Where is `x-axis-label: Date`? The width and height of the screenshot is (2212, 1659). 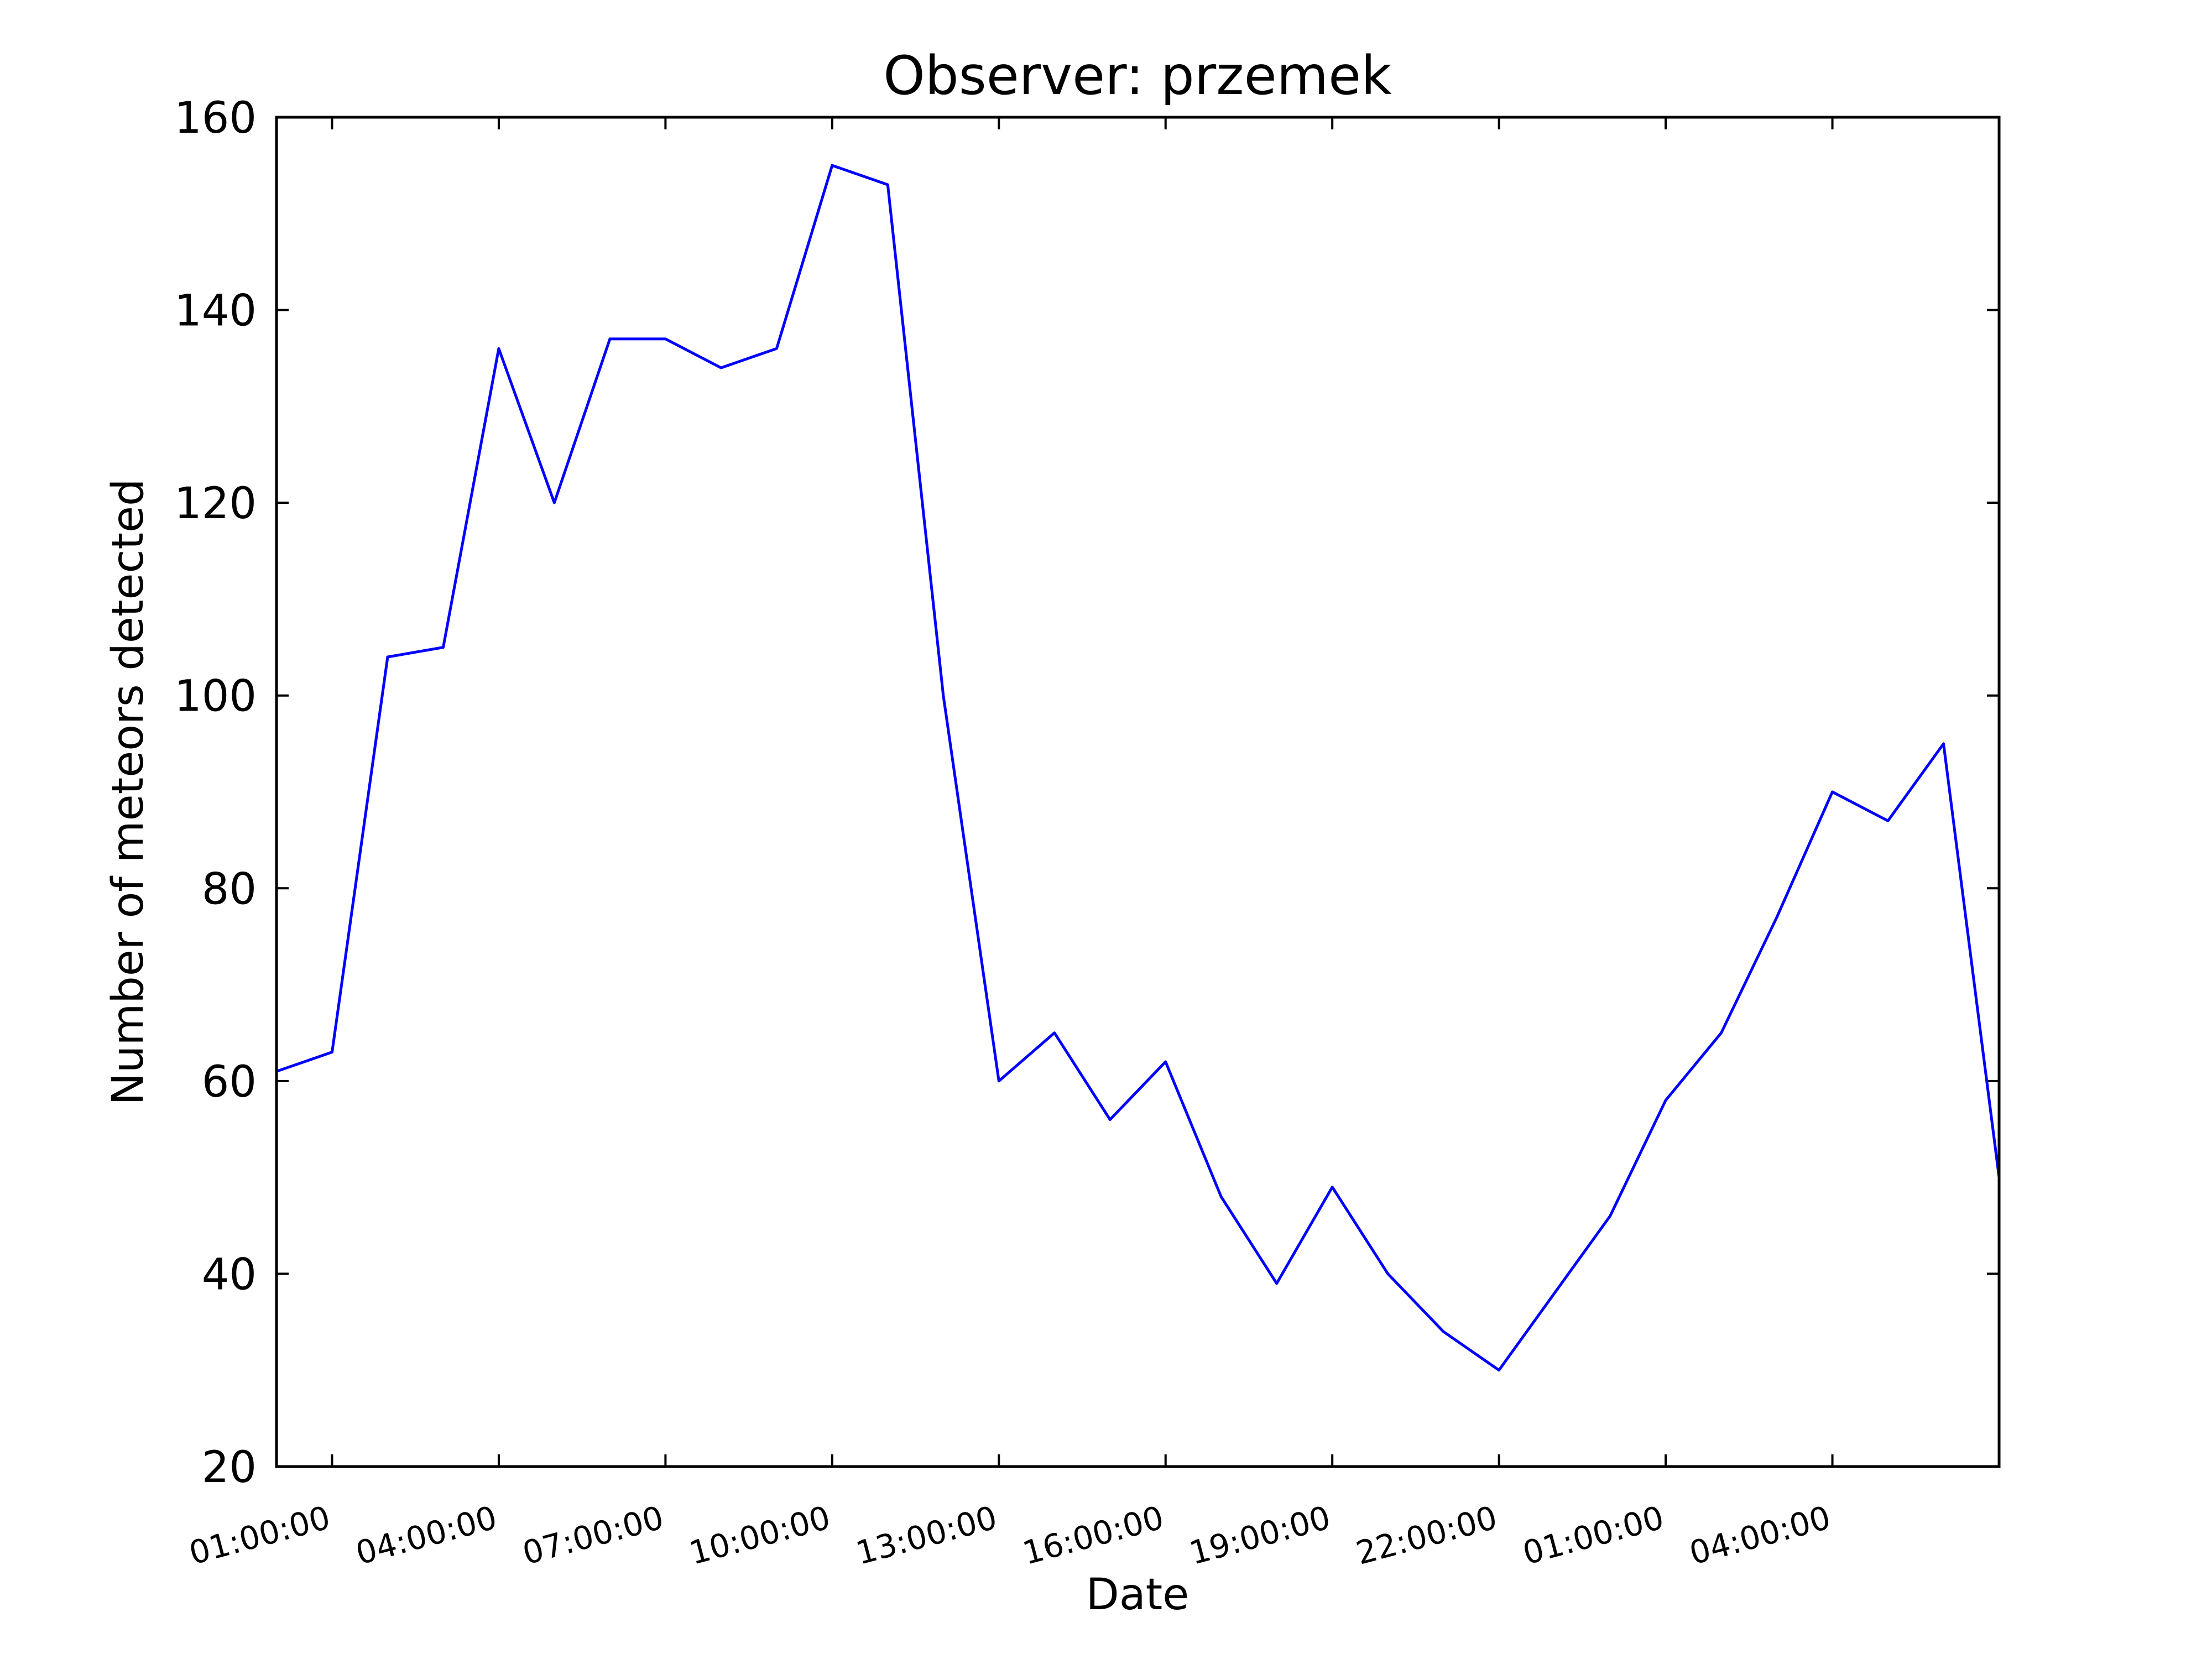 x-axis-label: Date is located at coordinates (1138, 1595).